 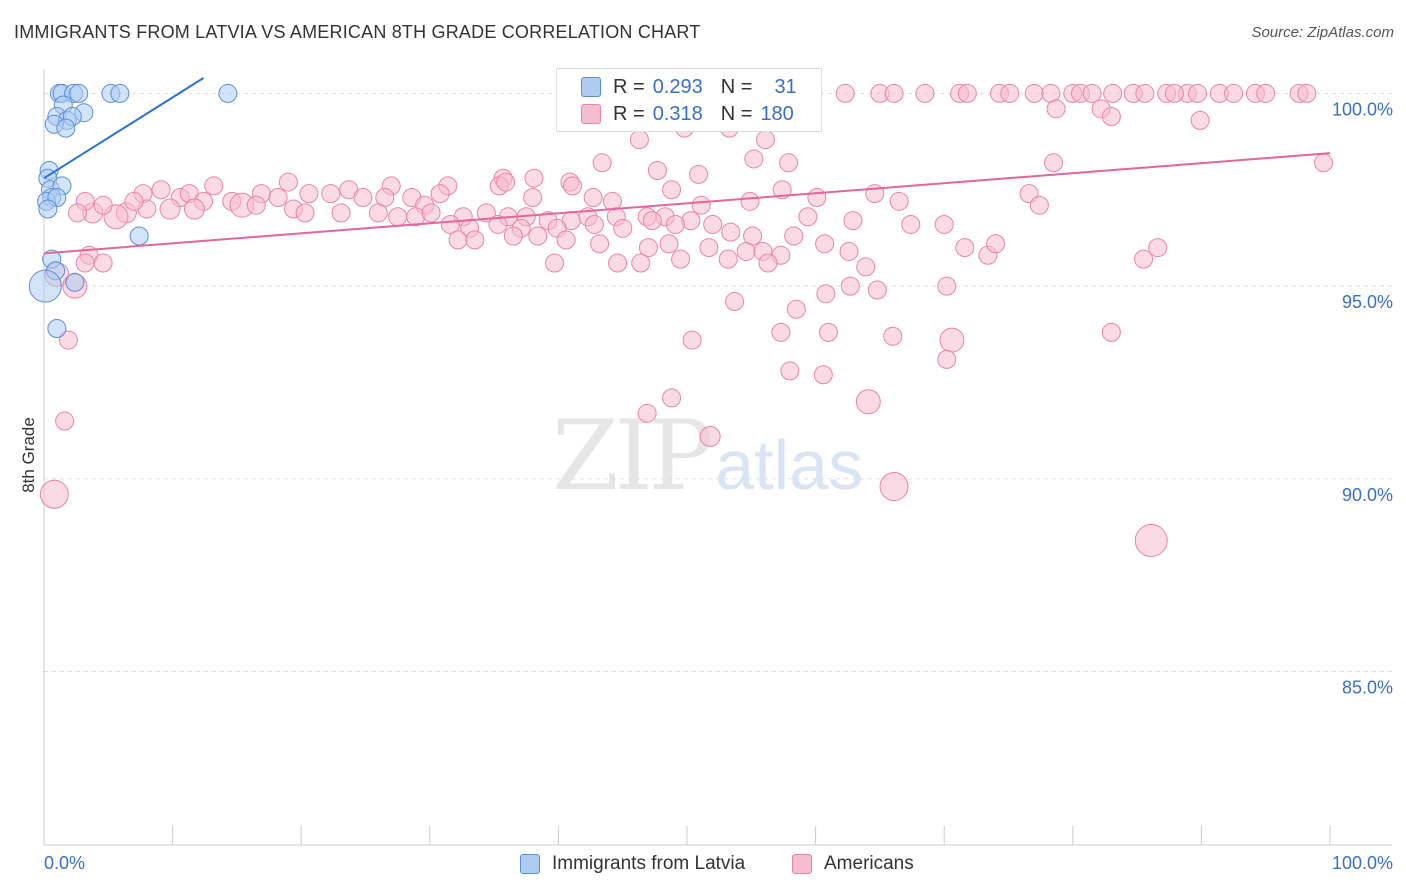 What do you see at coordinates (632, 456) in the screenshot?
I see `watermark-zip: ZIP` at bounding box center [632, 456].